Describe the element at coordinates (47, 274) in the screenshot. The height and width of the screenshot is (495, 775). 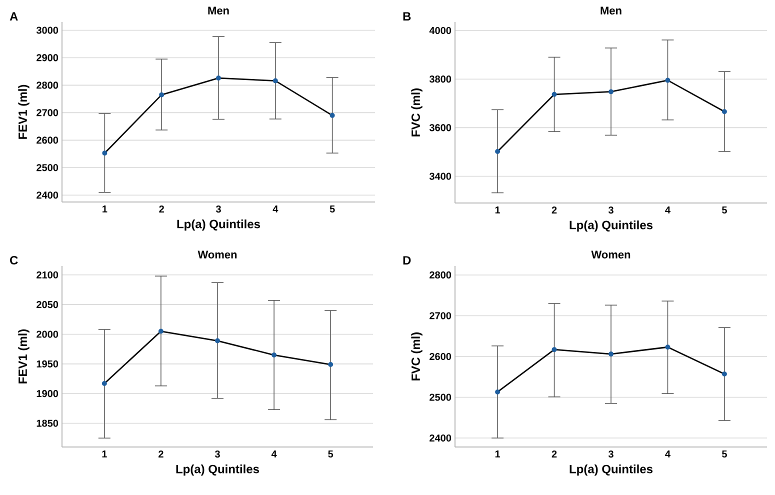
I see `y-tick-label: 2100` at that location.